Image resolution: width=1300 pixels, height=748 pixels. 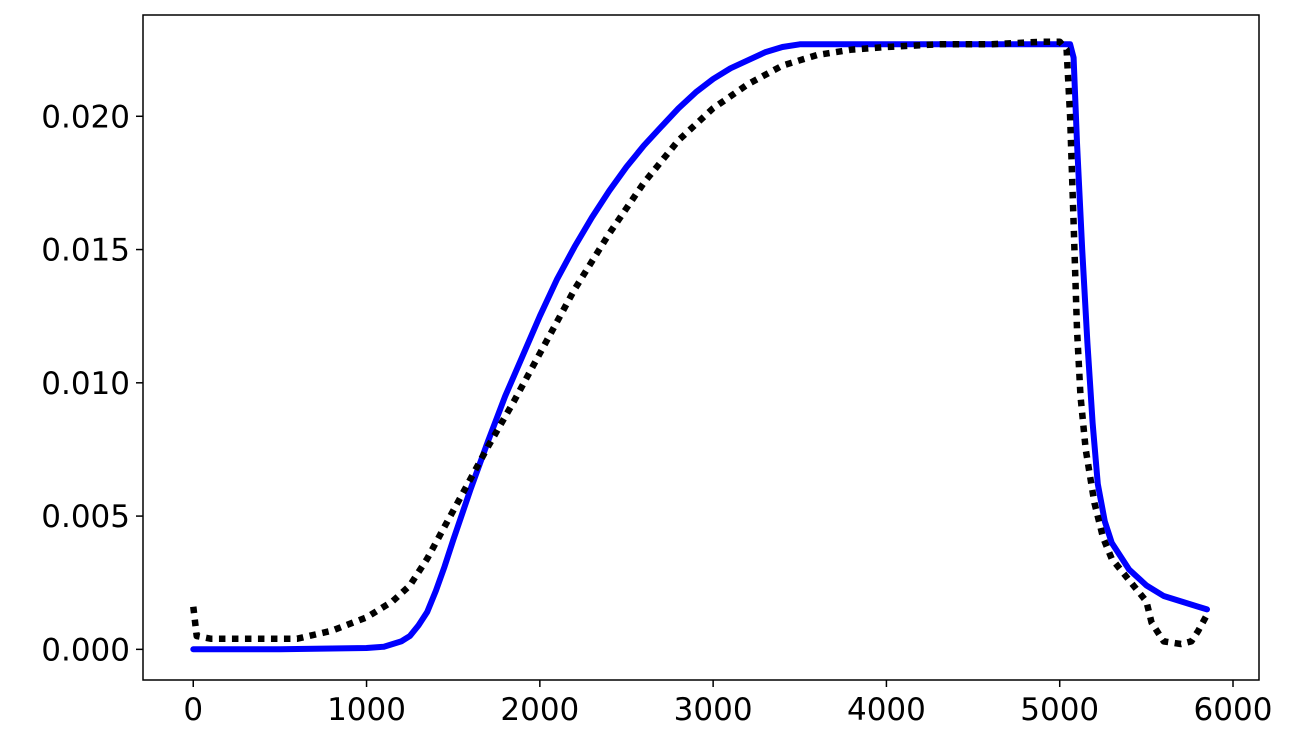 I want to click on y-axis: 0.000 0.005 0.010 0.015 0.020, so click(x=92, y=383).